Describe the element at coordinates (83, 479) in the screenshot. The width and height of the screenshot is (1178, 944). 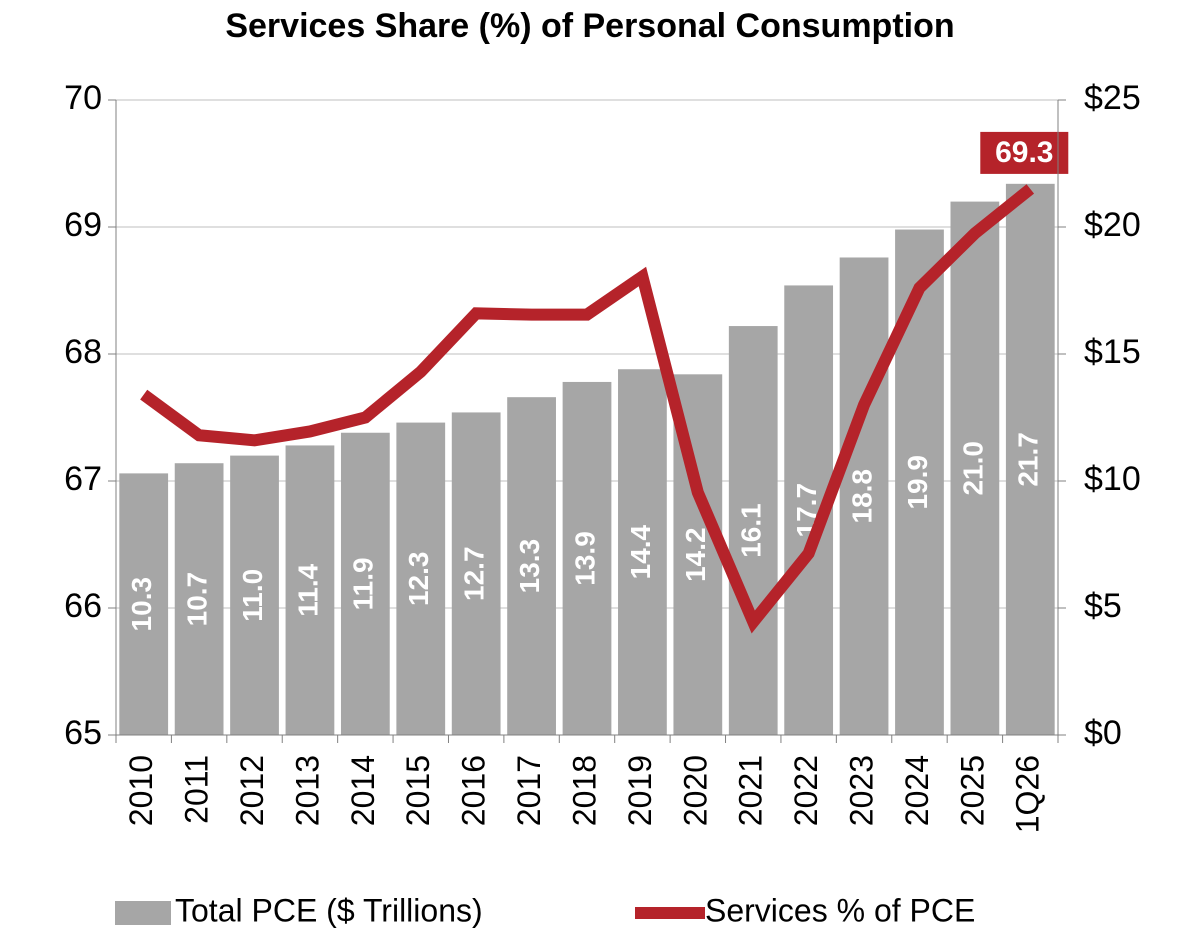
I see `y-tick-label: 67` at that location.